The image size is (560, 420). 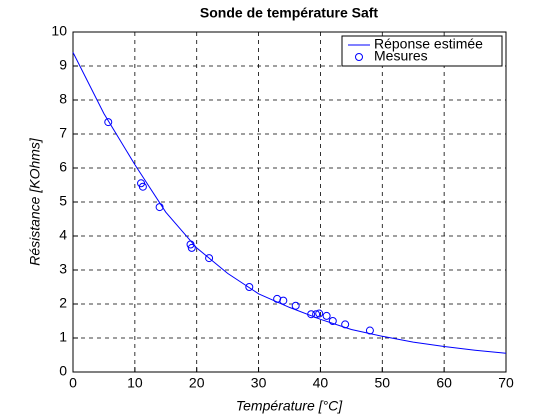 I want to click on legend-label: Réponse estimée, so click(x=428, y=44).